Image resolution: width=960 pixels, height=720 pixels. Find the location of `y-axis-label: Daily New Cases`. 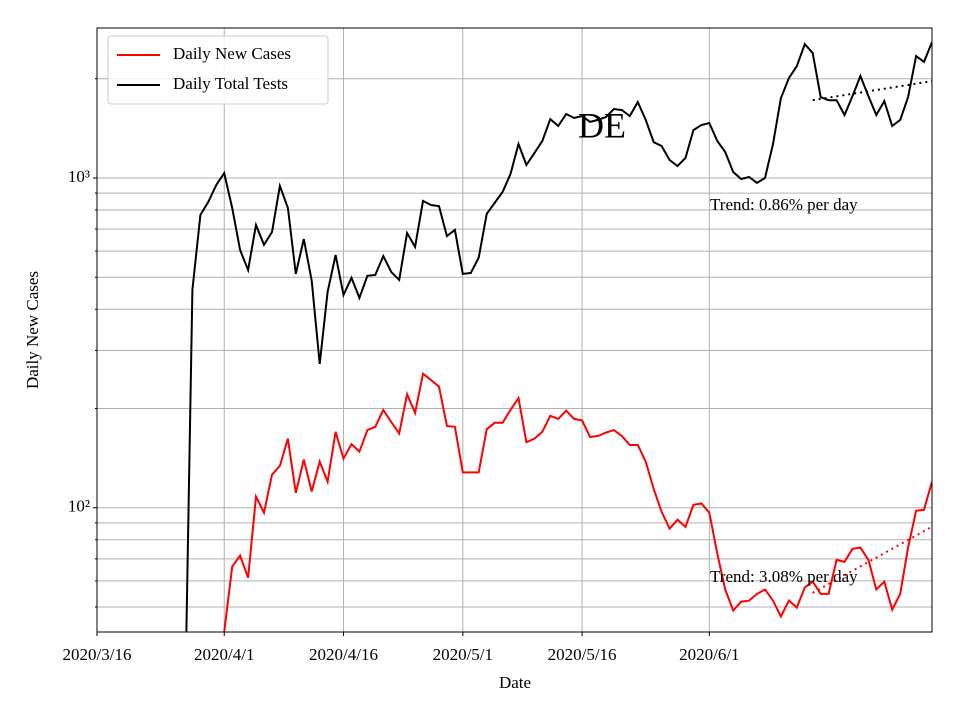

y-axis-label: Daily New Cases is located at coordinates (32, 330).